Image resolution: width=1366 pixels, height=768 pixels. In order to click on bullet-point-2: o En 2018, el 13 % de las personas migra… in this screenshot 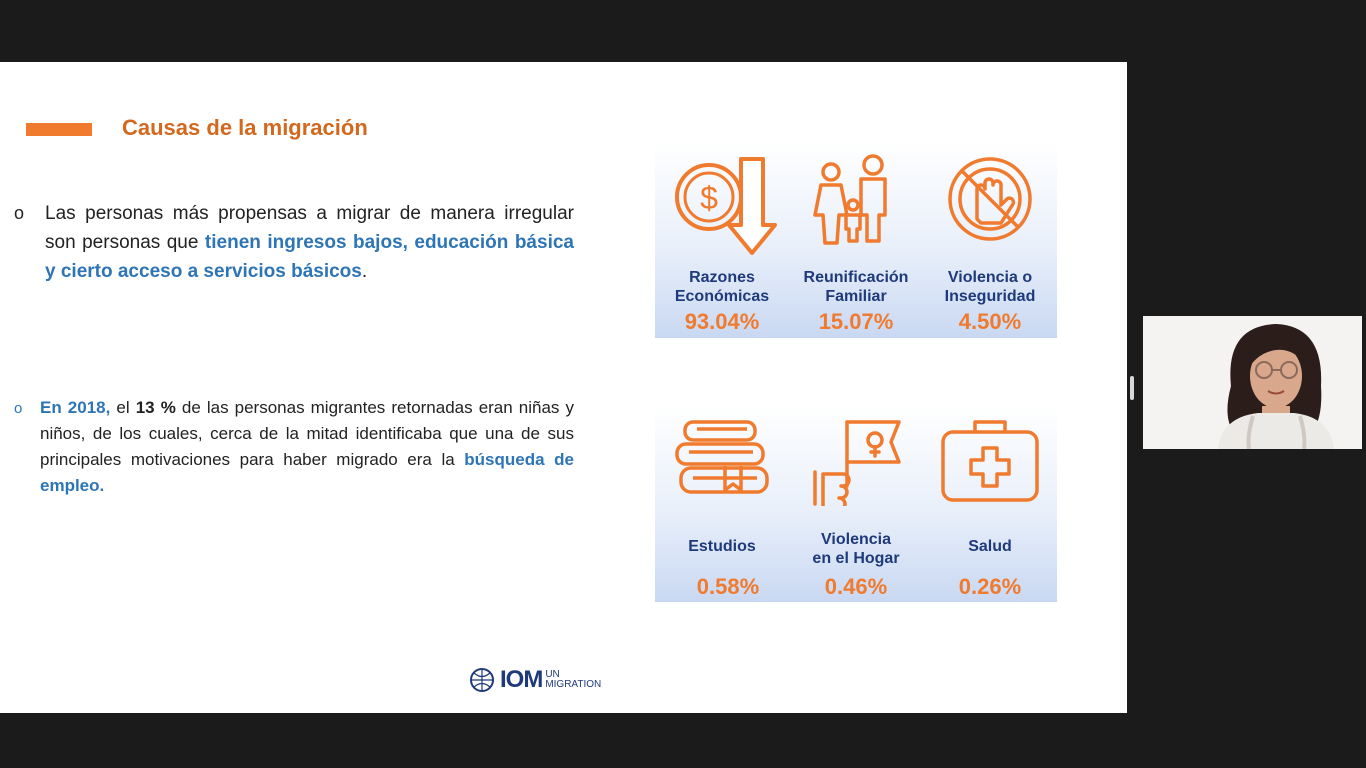, I will do `click(294, 447)`.